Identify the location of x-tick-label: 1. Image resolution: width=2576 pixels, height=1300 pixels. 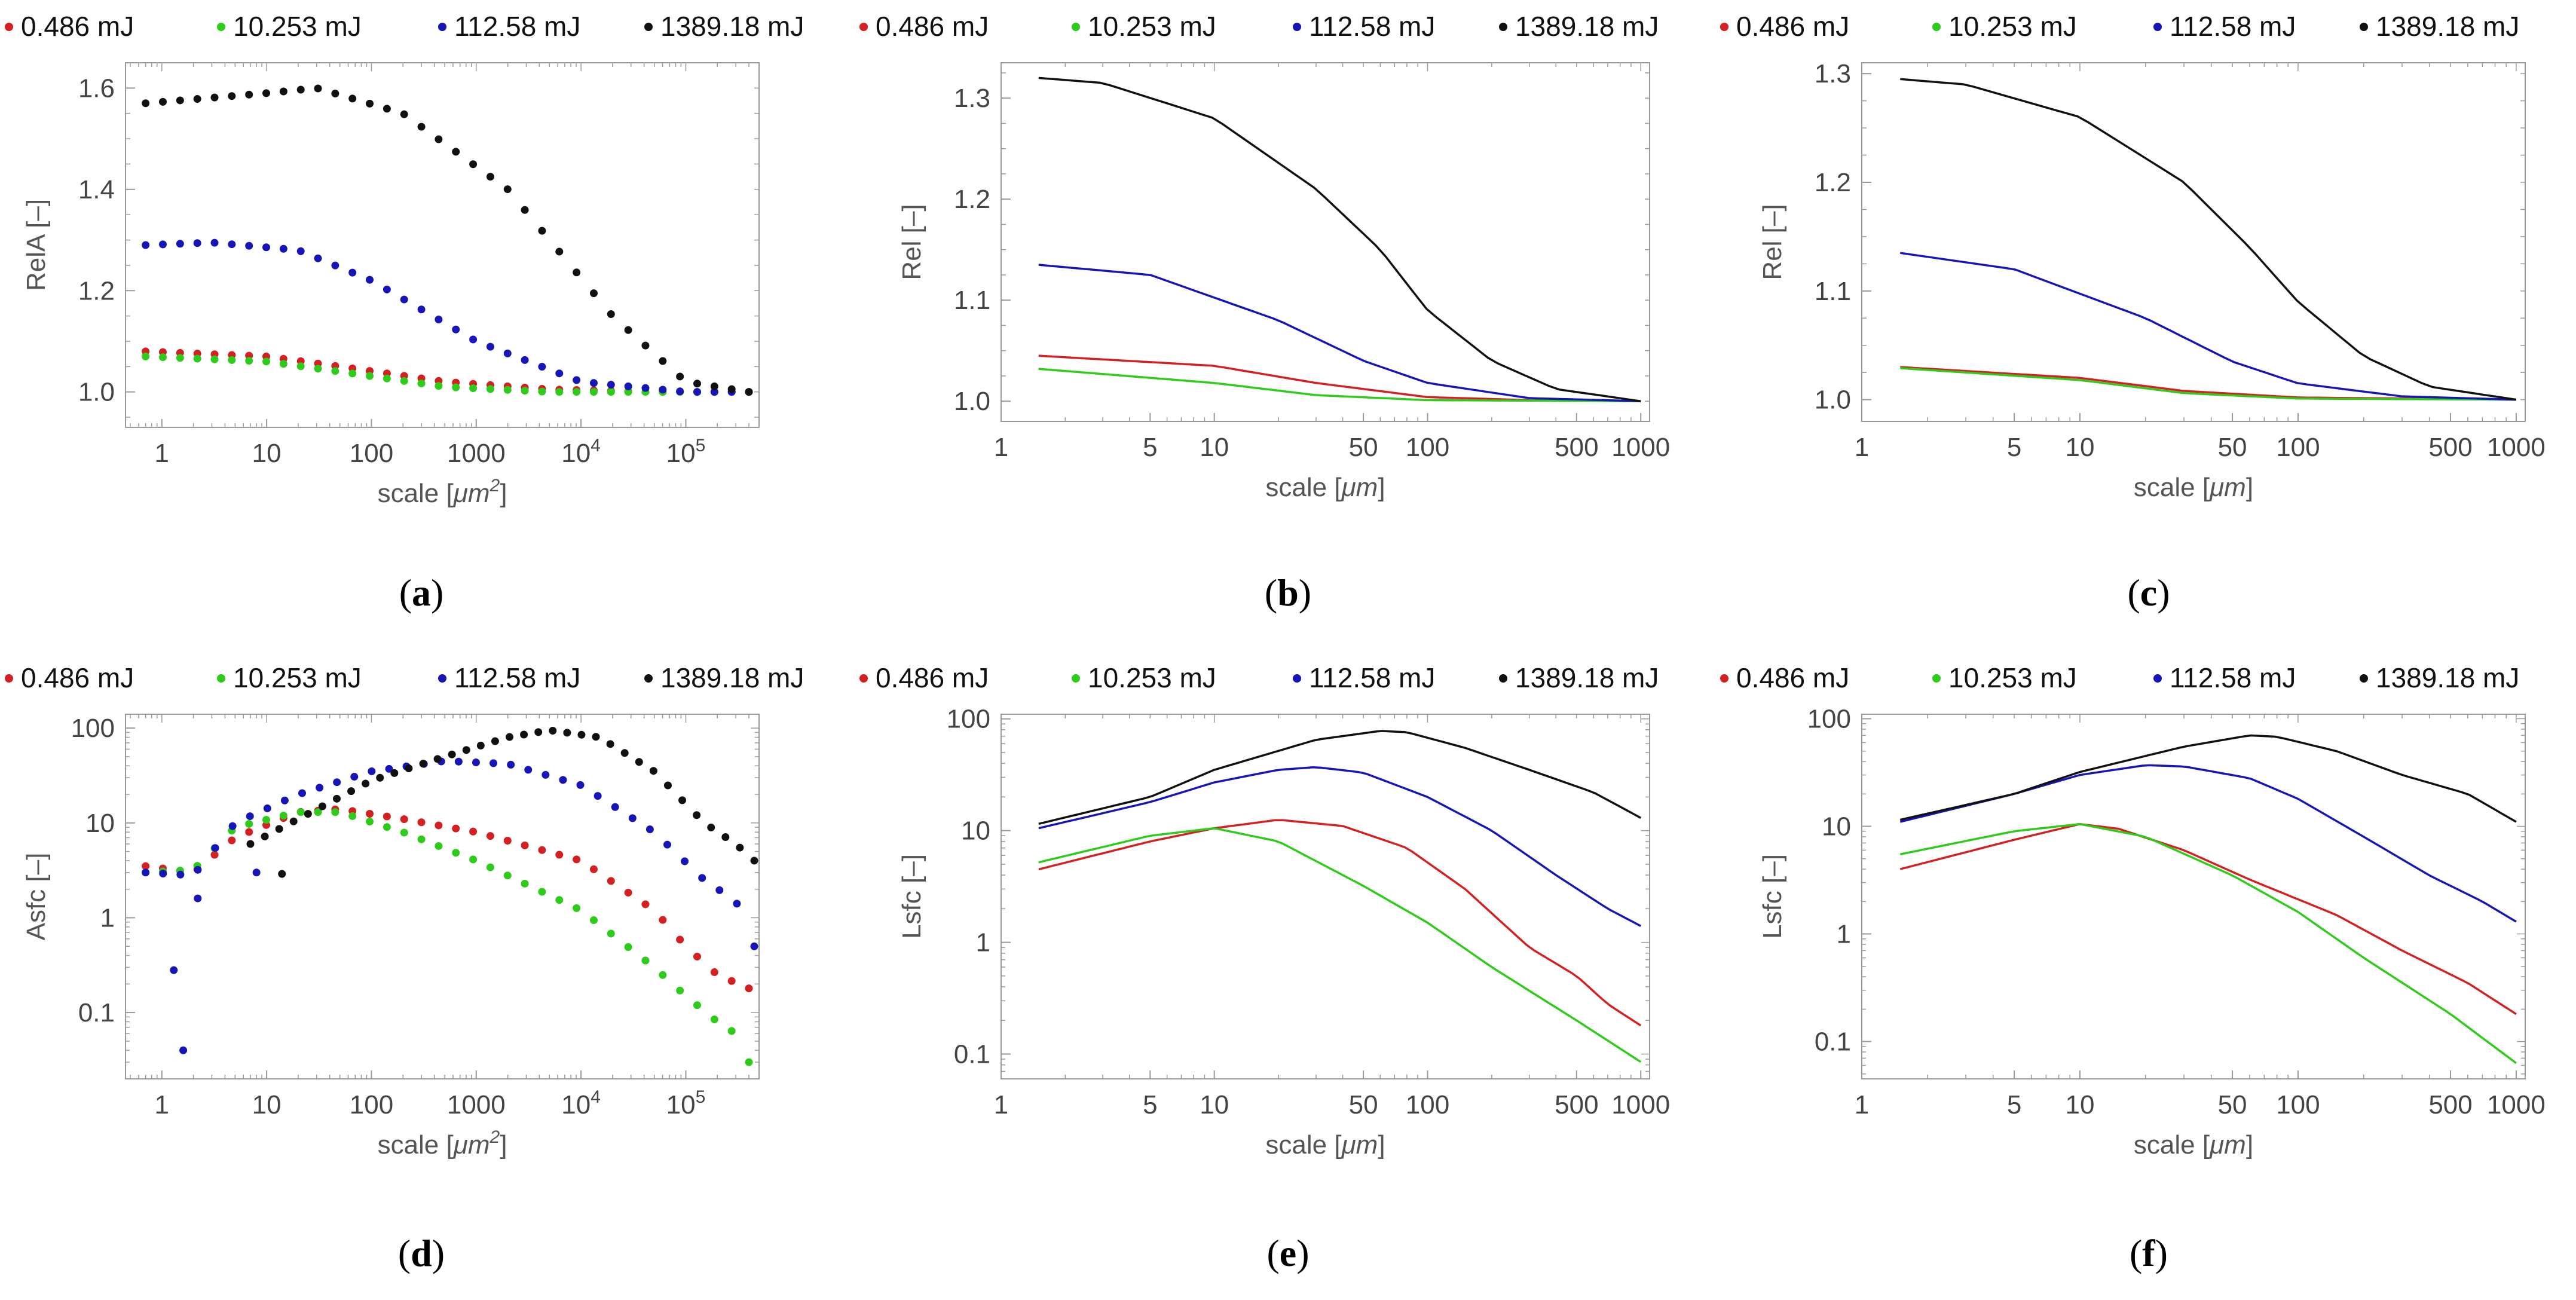
(162, 454).